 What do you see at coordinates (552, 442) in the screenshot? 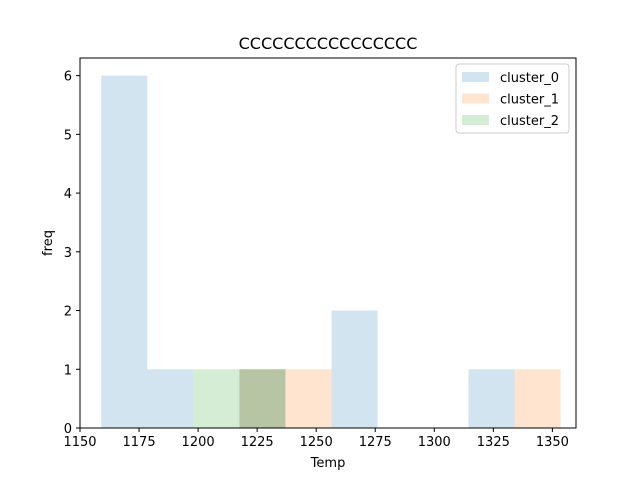
I see `x-tick-label-1350: 1350` at bounding box center [552, 442].